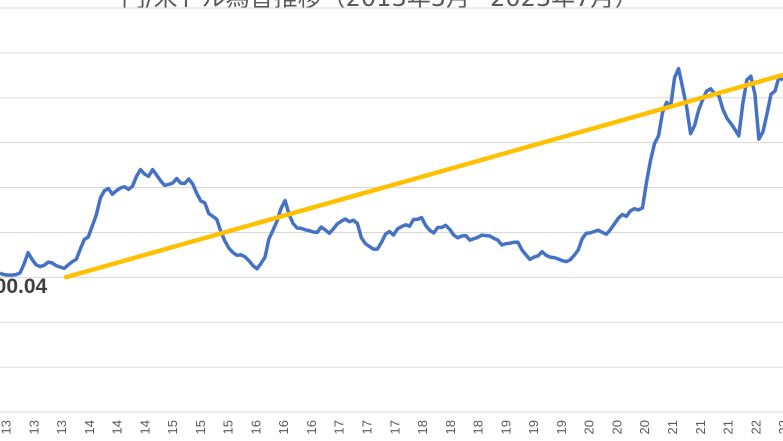 The image size is (783, 441). I want to click on chart-title: 円/米ドル為替推移（2013年5月~2023年7月）, so click(380, 6).